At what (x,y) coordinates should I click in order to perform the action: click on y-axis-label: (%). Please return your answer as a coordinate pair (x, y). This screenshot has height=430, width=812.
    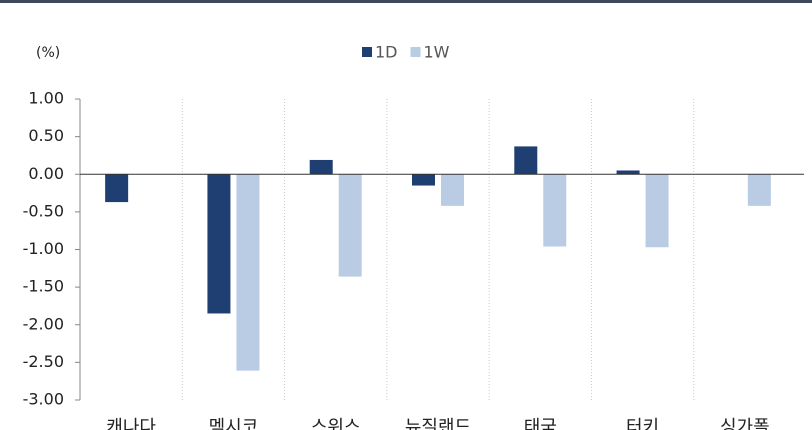
    Looking at the image, I should click on (48, 53).